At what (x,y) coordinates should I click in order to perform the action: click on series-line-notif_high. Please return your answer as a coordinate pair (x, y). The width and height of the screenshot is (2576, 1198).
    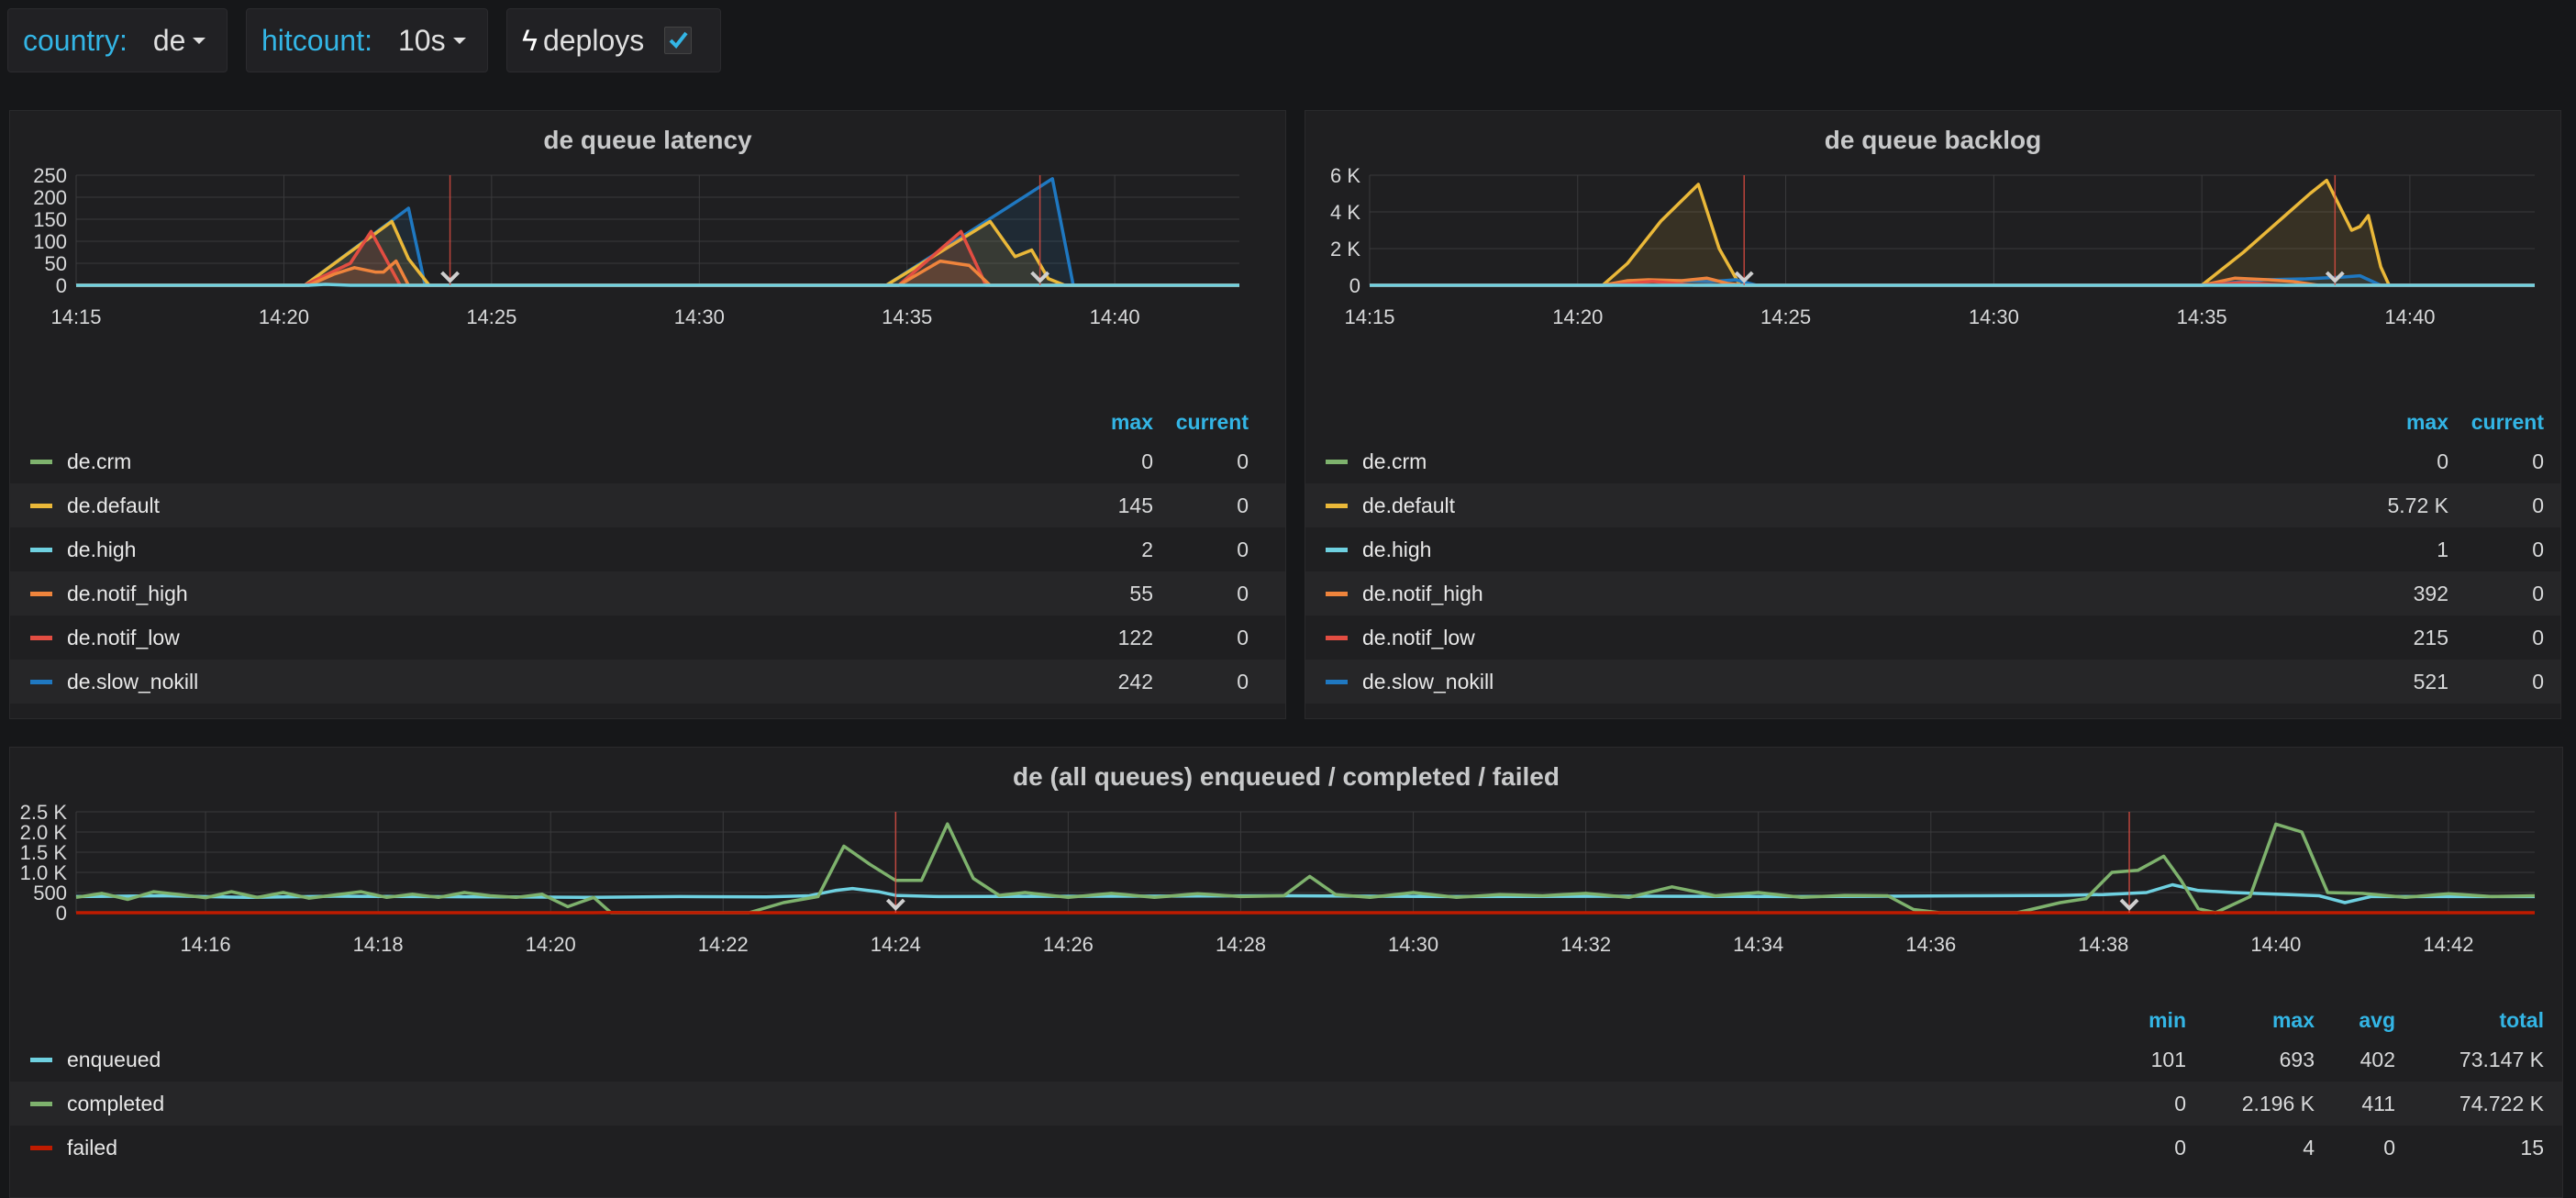
    Looking at the image, I should click on (657, 273).